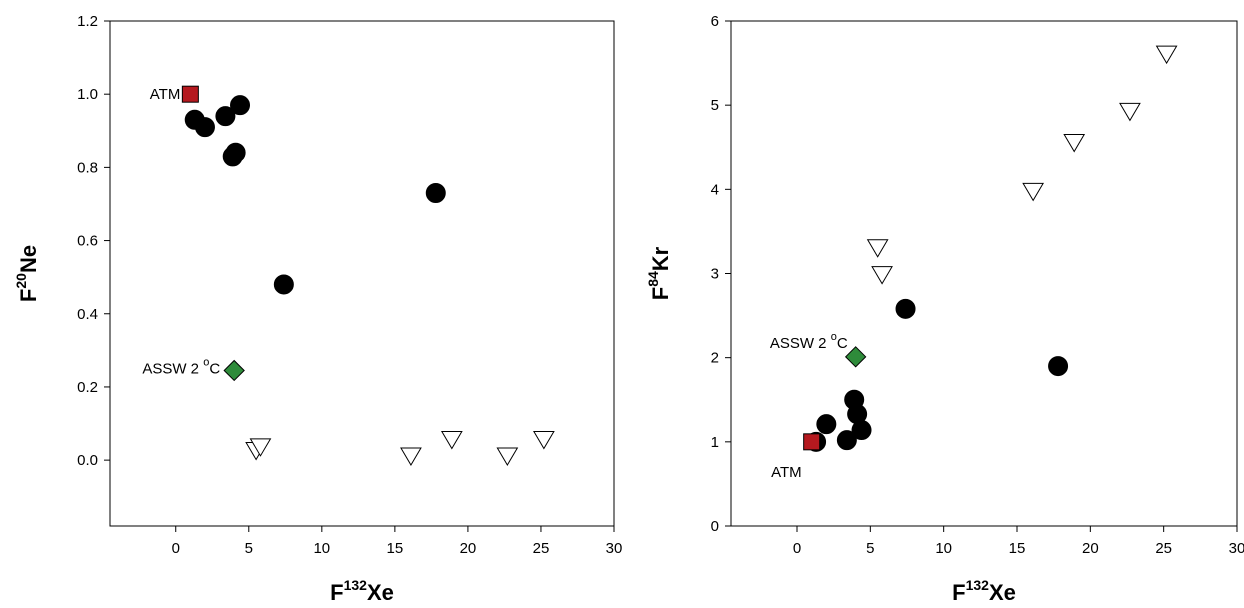 The width and height of the screenshot is (1244, 608). I want to click on y-tick-label: 4, so click(715, 189).